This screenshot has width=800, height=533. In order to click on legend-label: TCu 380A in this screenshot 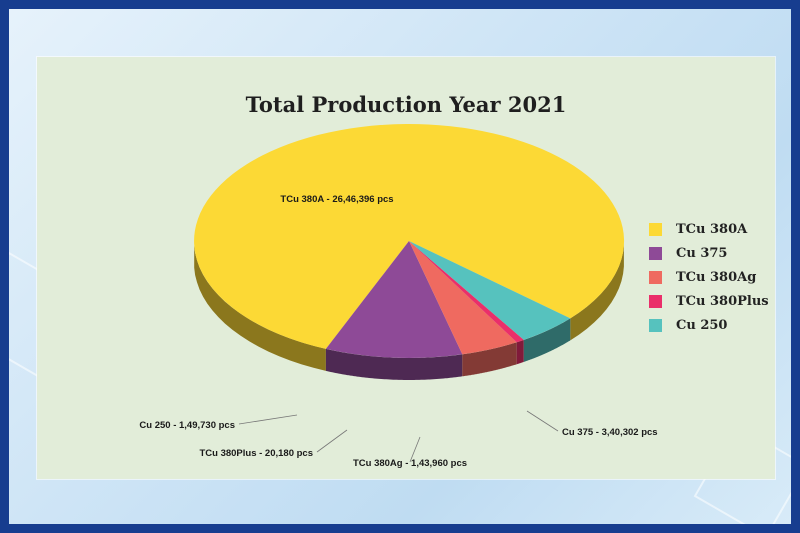, I will do `click(712, 229)`.